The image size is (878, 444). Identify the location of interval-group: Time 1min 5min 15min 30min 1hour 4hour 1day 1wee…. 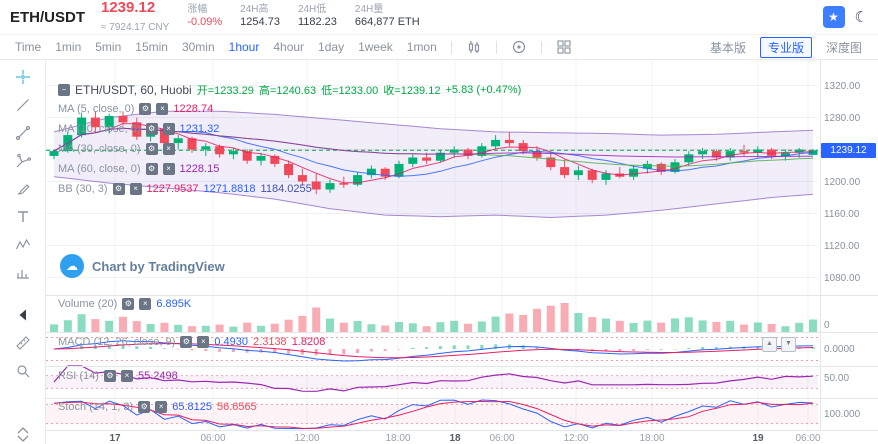
(226, 47).